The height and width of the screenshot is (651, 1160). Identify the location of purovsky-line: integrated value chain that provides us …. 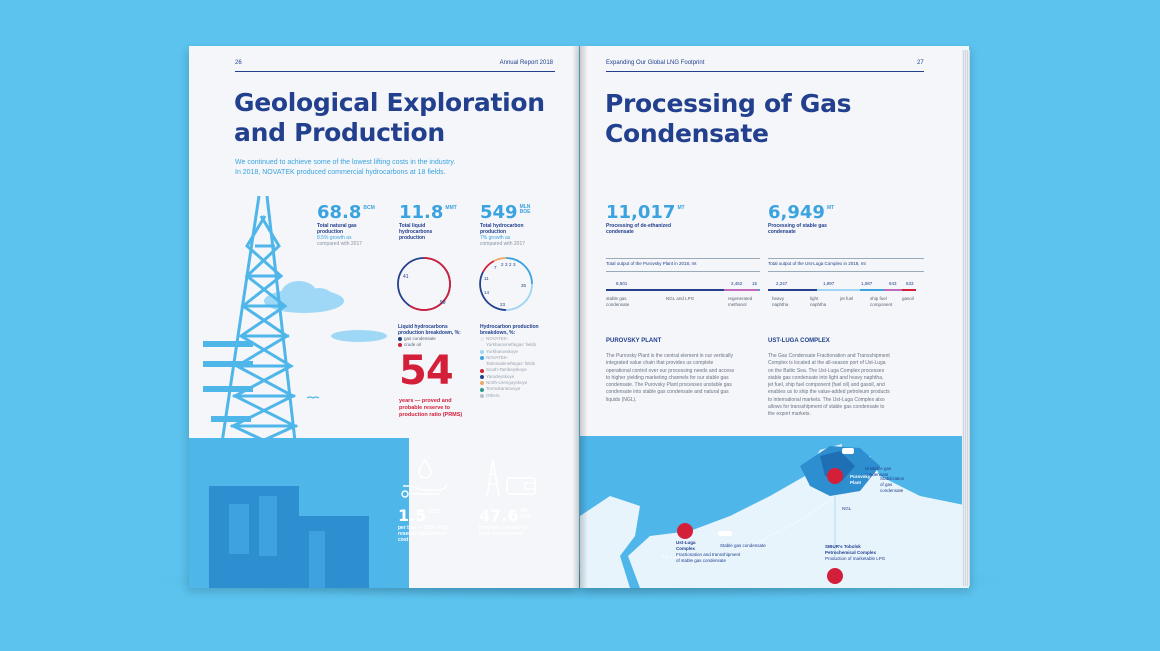
(660, 363).